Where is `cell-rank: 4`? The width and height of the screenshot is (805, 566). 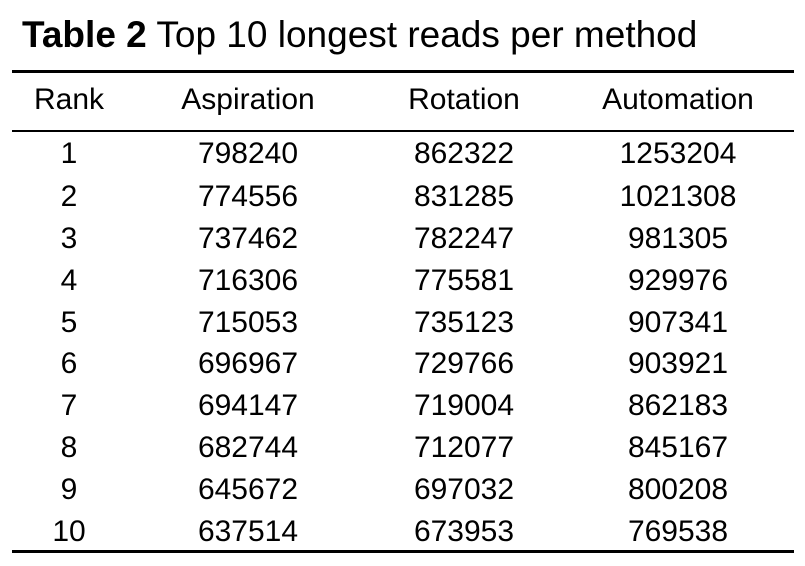
cell-rank: 4 is located at coordinates (69, 280).